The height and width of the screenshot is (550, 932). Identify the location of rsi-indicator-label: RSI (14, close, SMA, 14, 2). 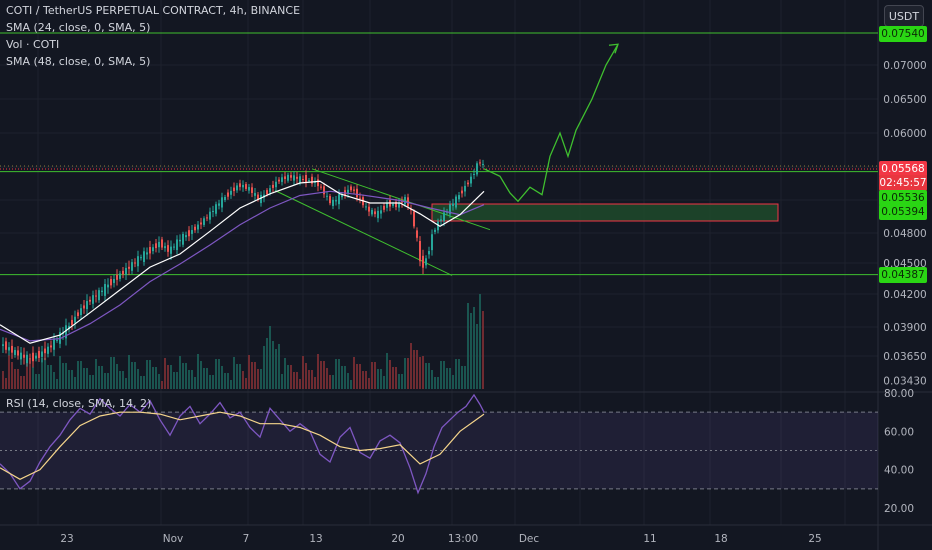
(79, 403).